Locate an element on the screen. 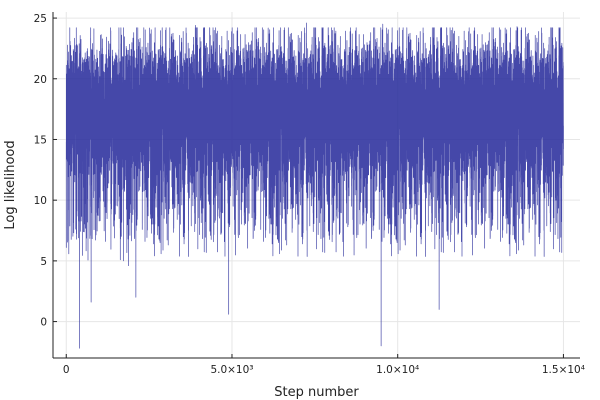 Image resolution: width=600 pixels, height=400 pixels. x-tick-label: 1.0×10⁴ is located at coordinates (397, 370).